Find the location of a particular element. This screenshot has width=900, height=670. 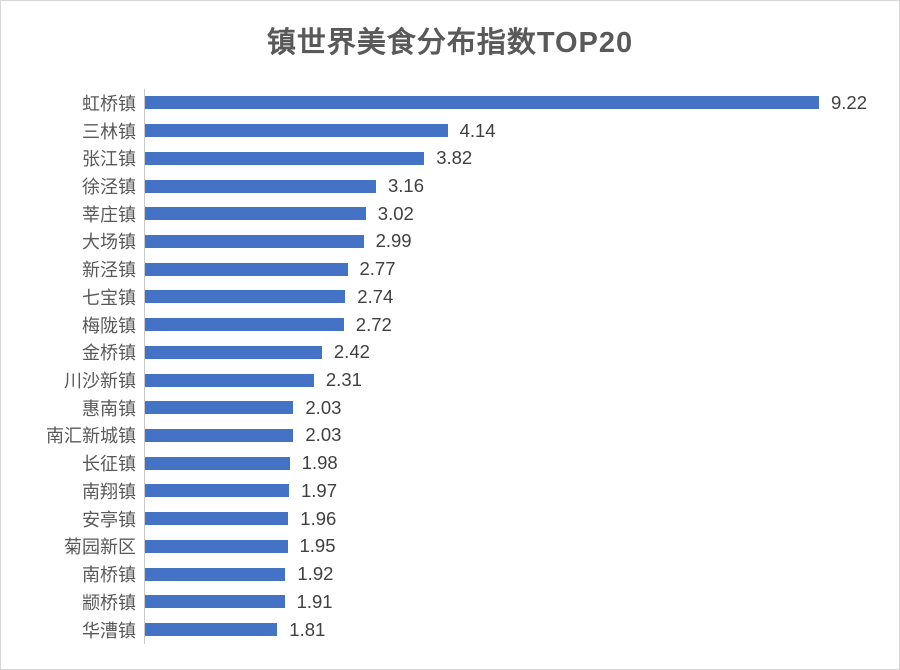

bar-row: 新泾镇 2.77 is located at coordinates (450, 269).